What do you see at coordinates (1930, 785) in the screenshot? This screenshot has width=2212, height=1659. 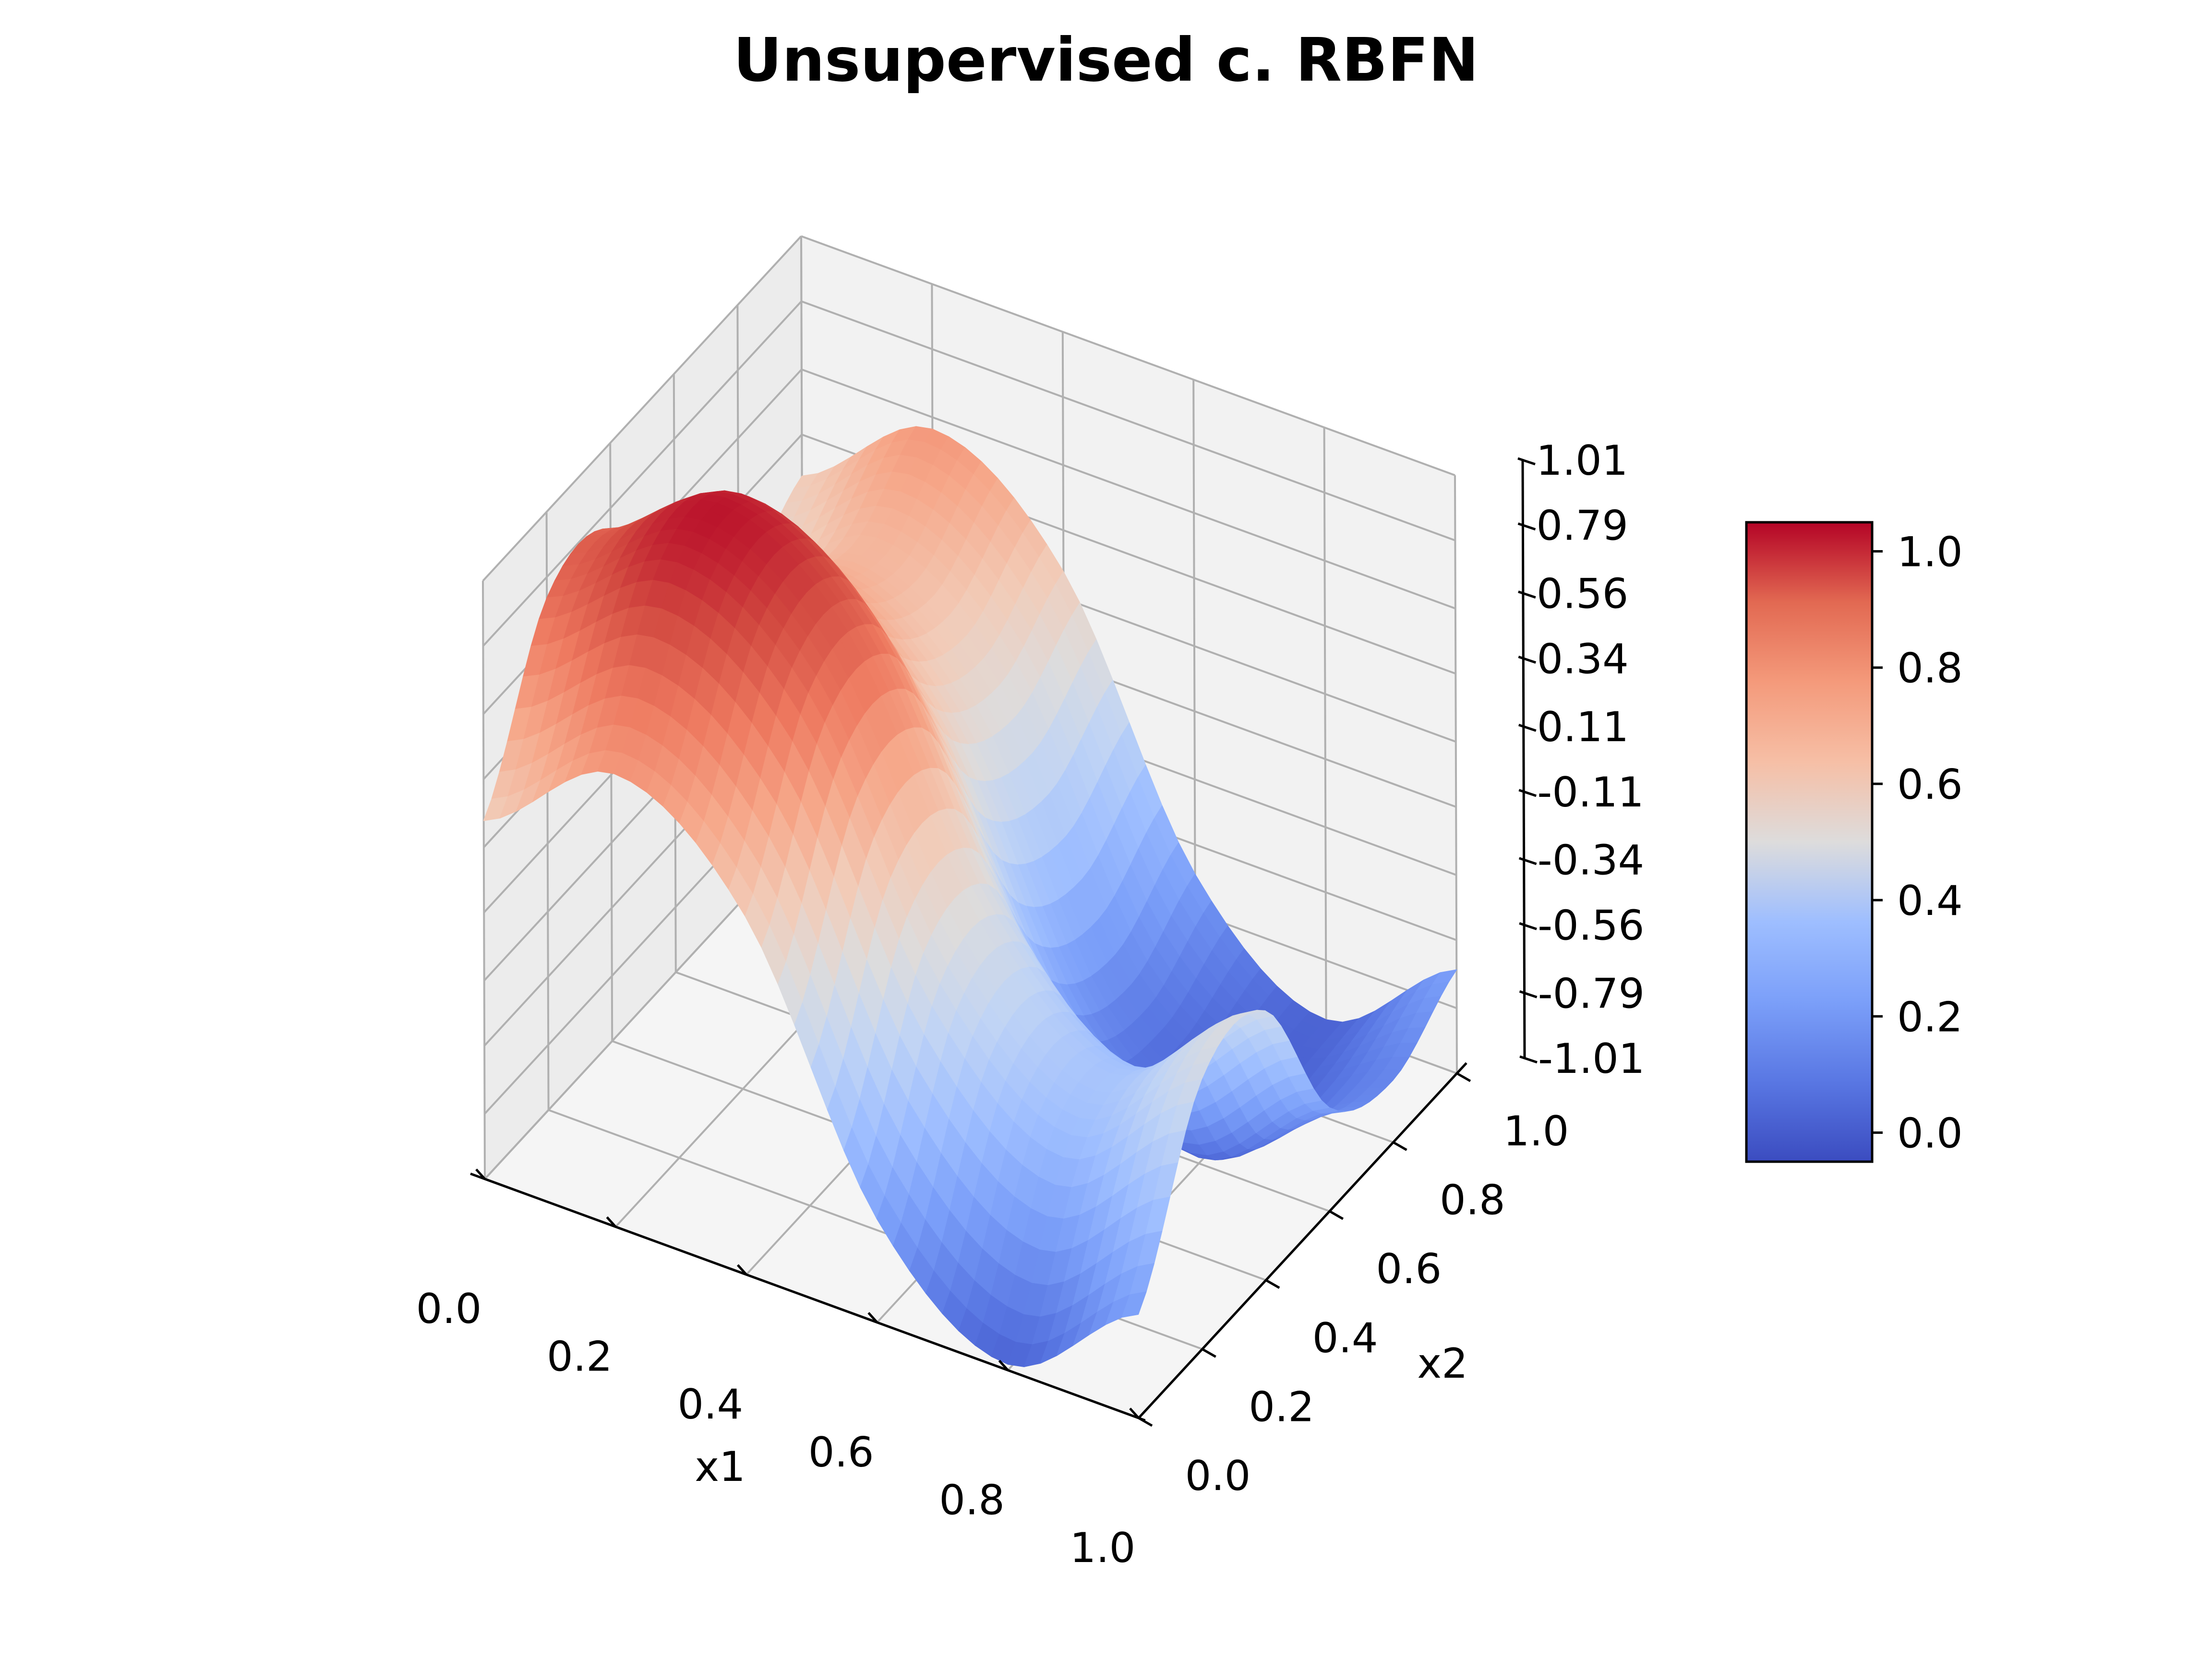 I see `colorbar-tick-label: 0.6` at bounding box center [1930, 785].